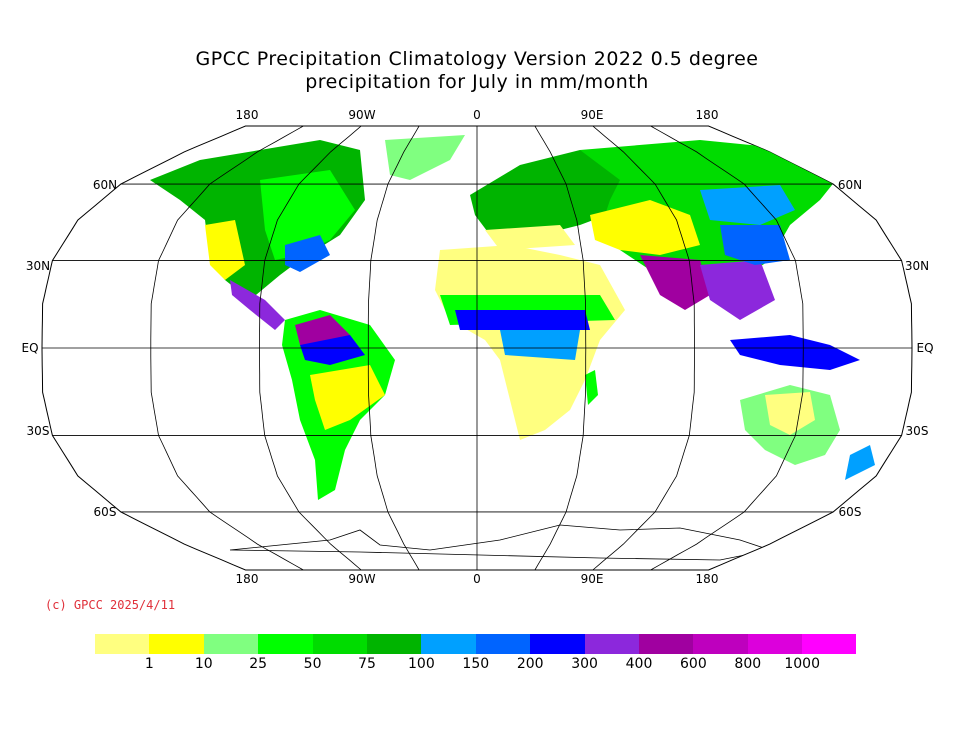 This screenshot has width=954, height=737. Describe the element at coordinates (707, 579) in the screenshot. I see `lon-label-bottom-180e: 180` at that location.